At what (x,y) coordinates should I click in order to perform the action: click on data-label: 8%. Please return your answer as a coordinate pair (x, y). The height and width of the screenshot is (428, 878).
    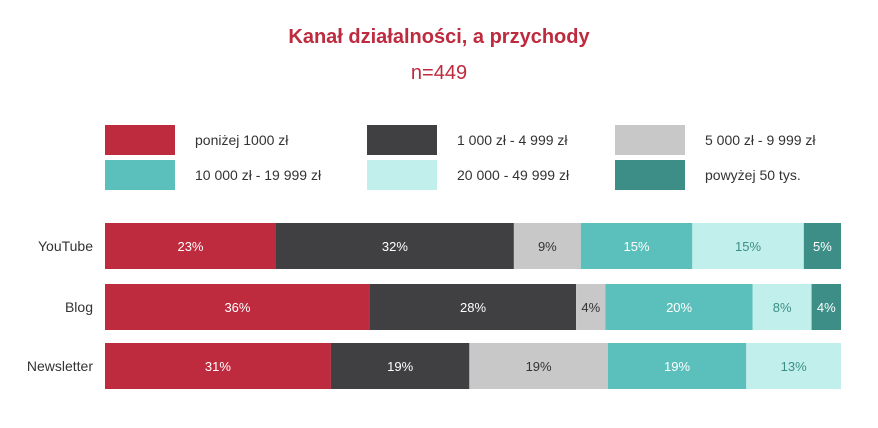
    Looking at the image, I should click on (782, 307).